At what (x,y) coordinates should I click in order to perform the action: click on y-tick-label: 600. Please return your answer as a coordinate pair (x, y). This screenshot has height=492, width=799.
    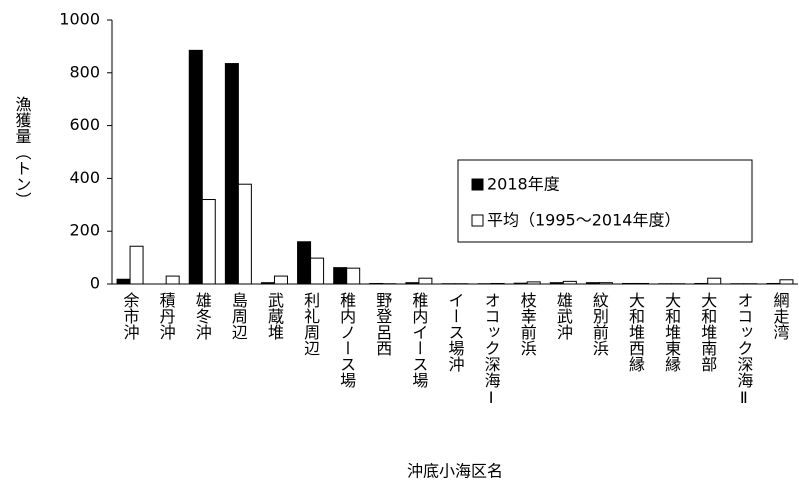
    Looking at the image, I should click on (84, 124).